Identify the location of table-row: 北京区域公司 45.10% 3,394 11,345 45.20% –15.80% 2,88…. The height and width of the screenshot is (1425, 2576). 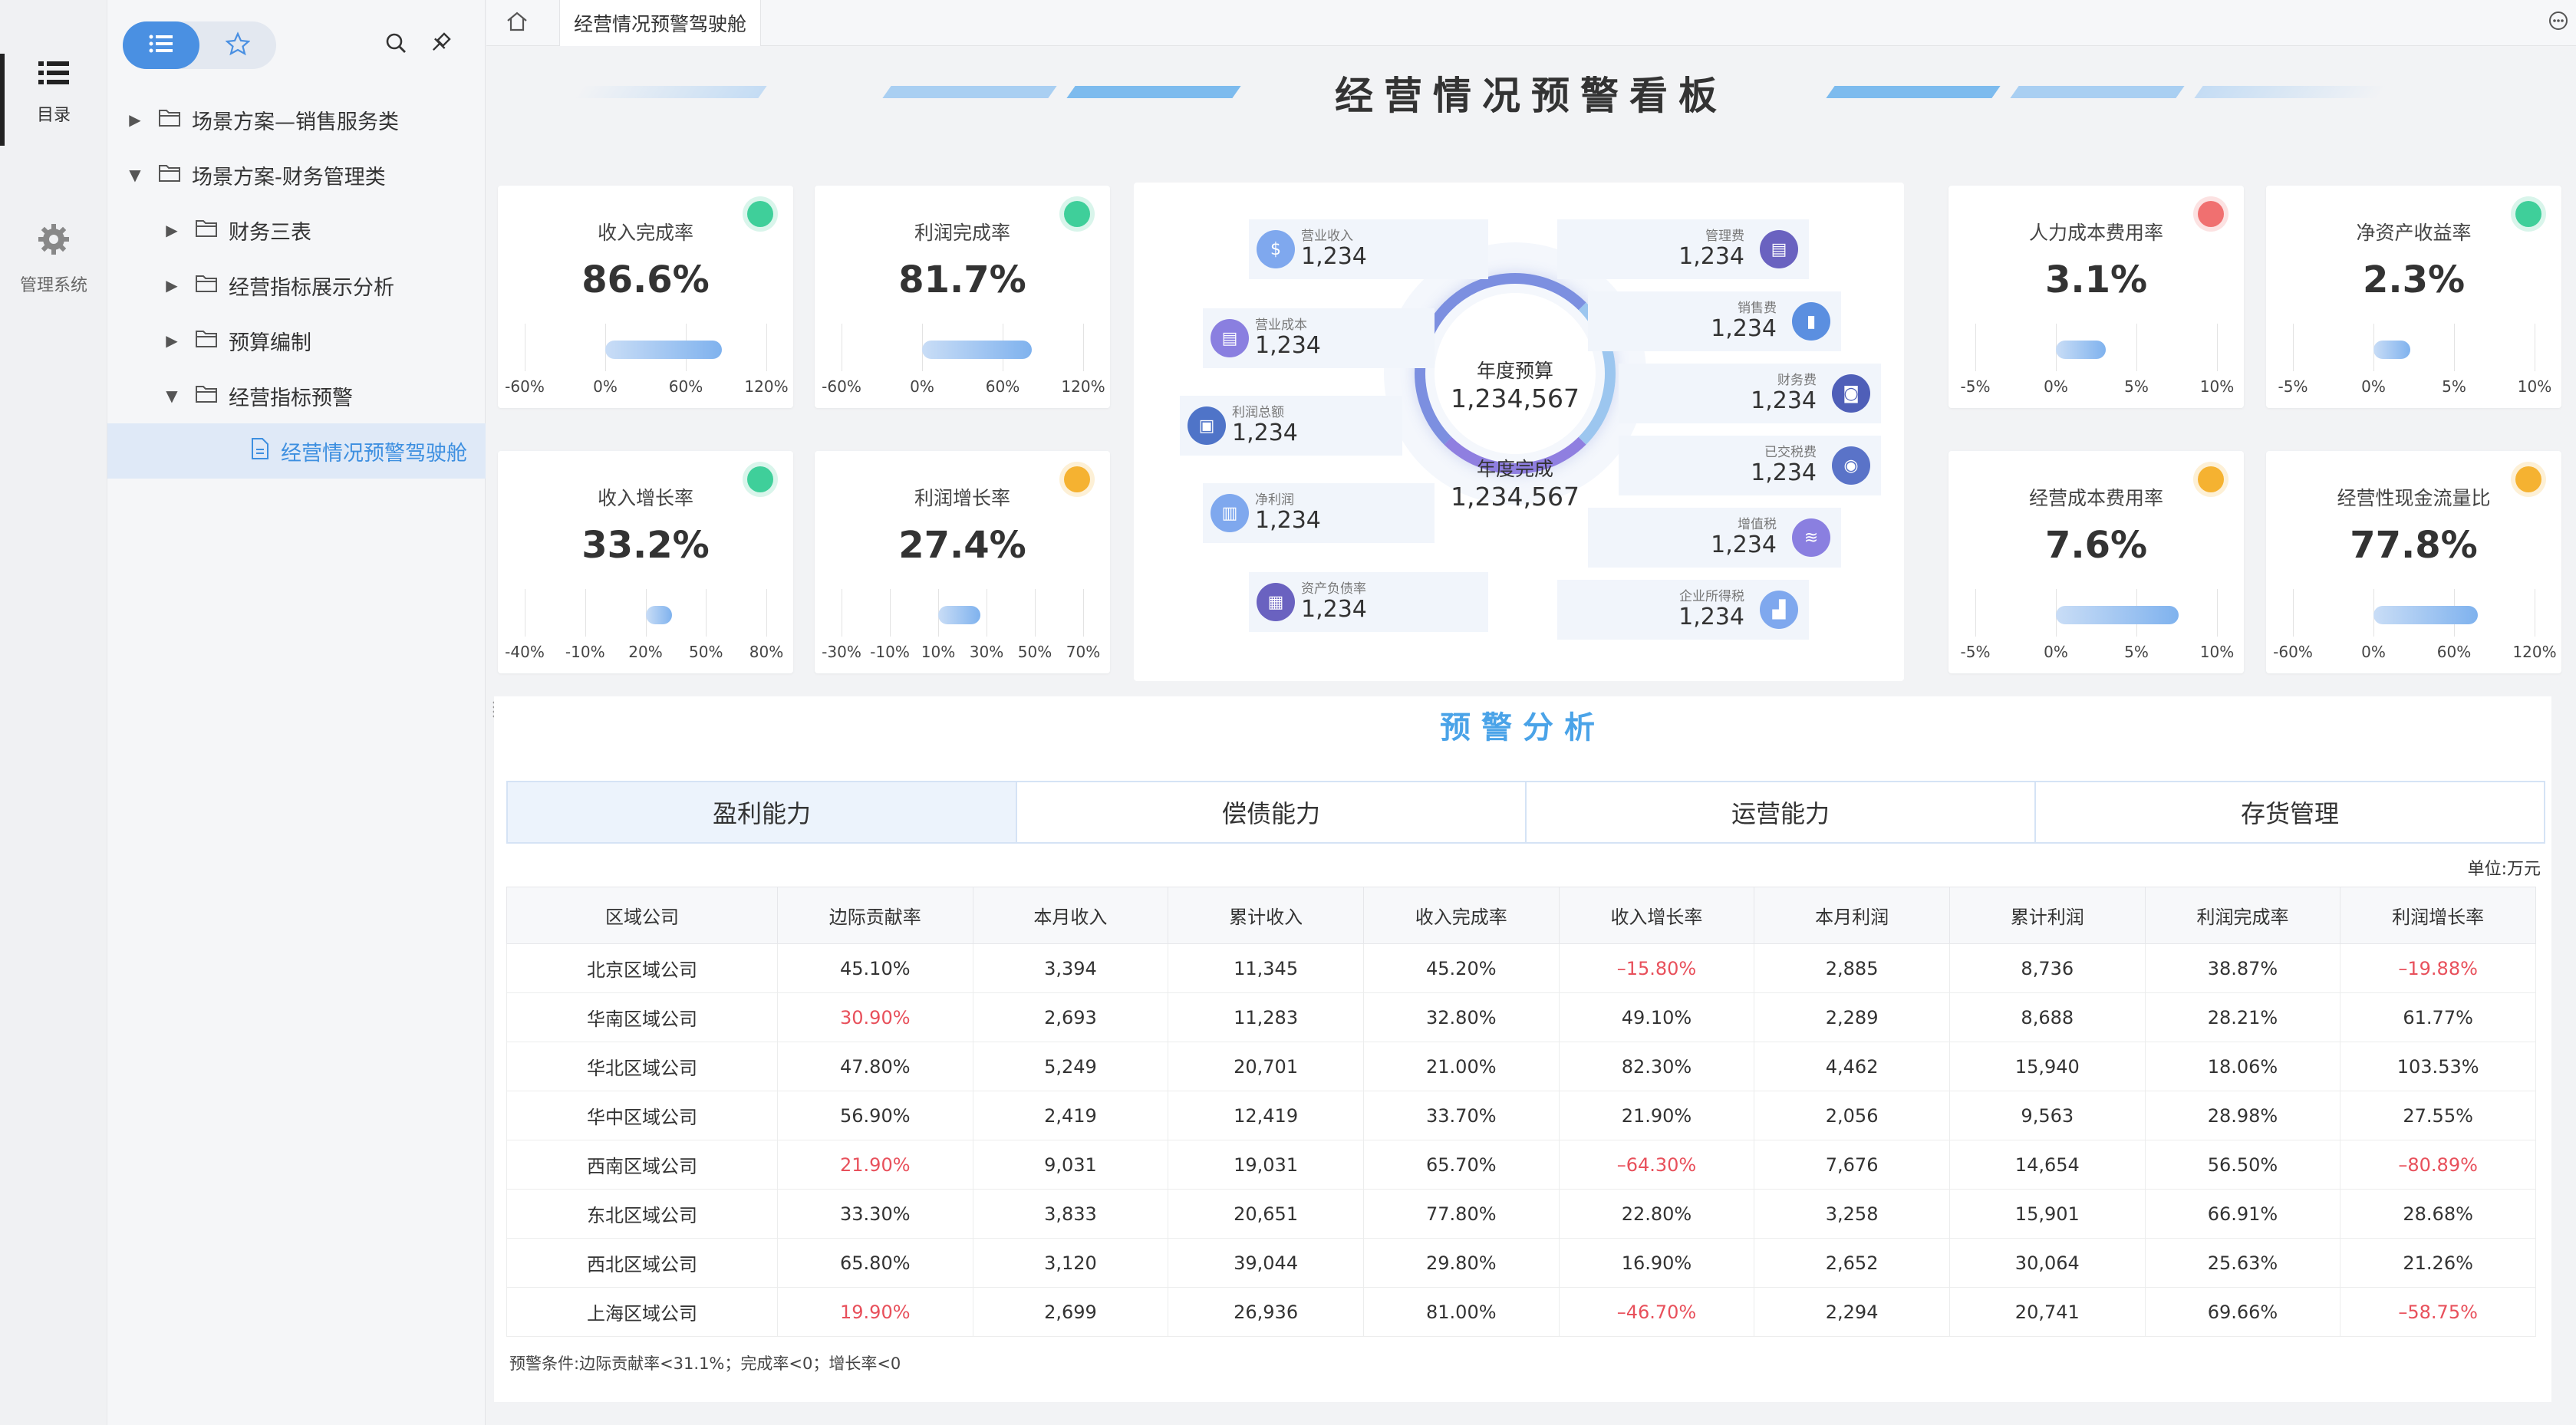
(1521, 968).